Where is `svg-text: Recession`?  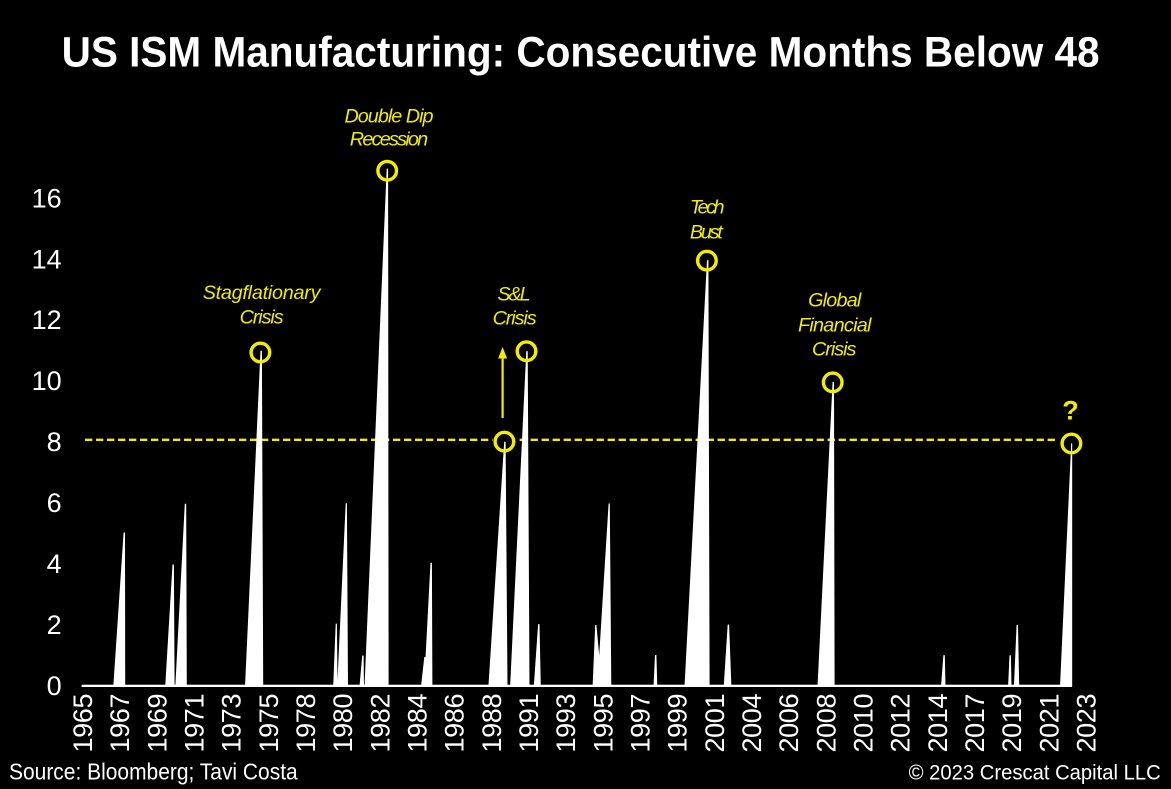
svg-text: Recession is located at coordinates (389, 140).